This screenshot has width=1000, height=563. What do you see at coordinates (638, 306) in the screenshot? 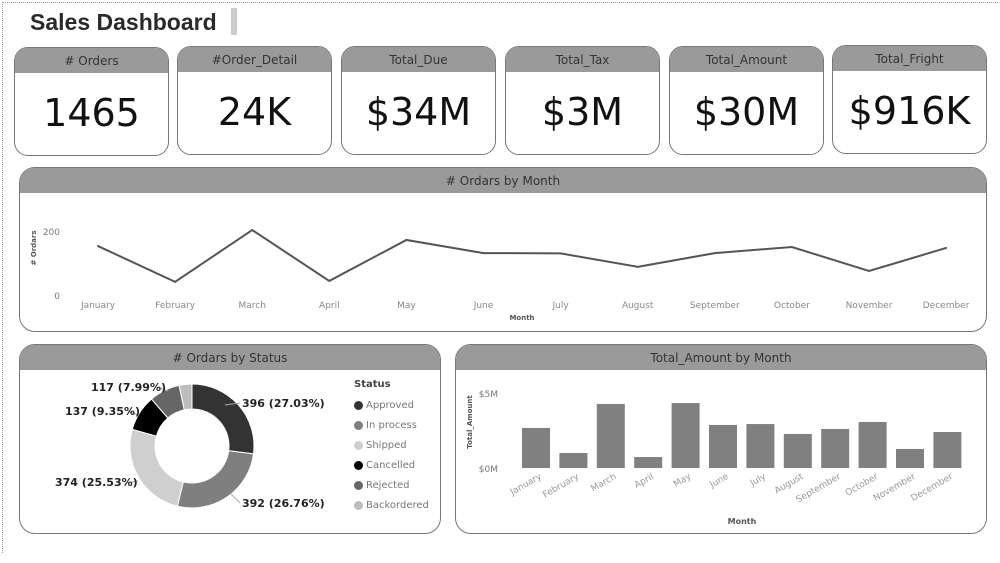
I see `x-tick-label: August` at bounding box center [638, 306].